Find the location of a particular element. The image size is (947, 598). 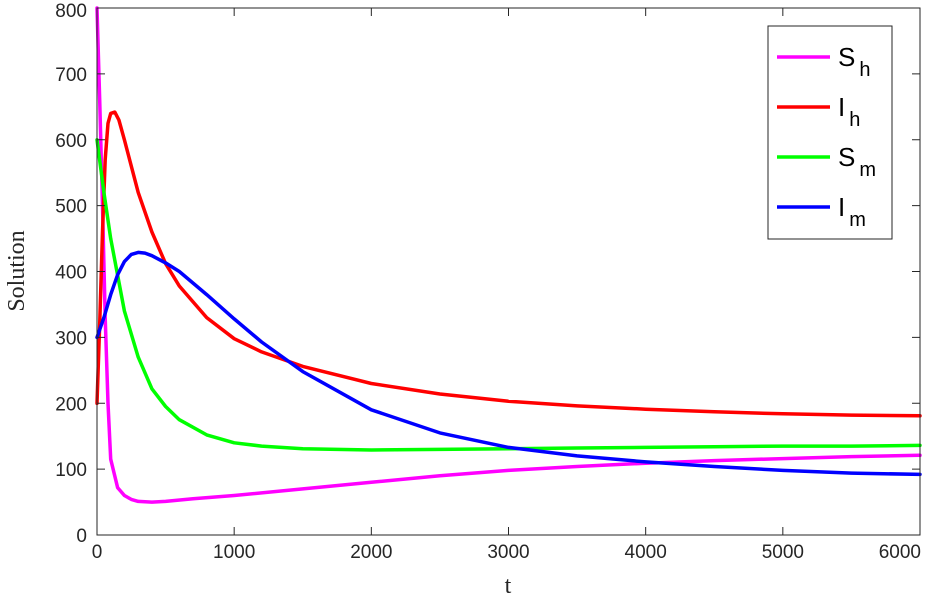

x-axis-title: t is located at coordinates (508, 585).